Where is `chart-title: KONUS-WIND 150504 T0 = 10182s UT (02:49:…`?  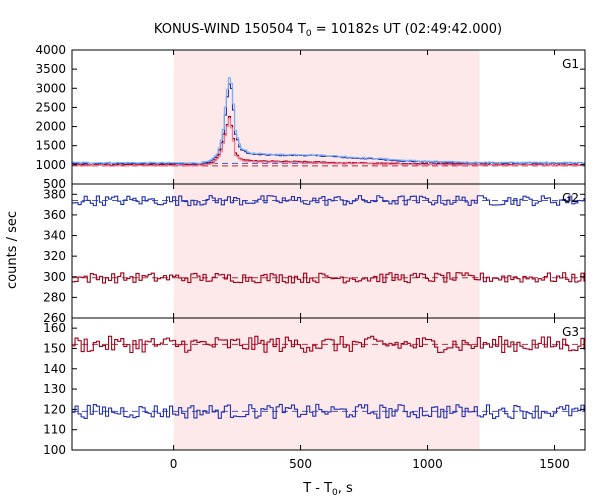 chart-title: KONUS-WIND 150504 T0 = 10182s UT (02:49:… is located at coordinates (328, 30).